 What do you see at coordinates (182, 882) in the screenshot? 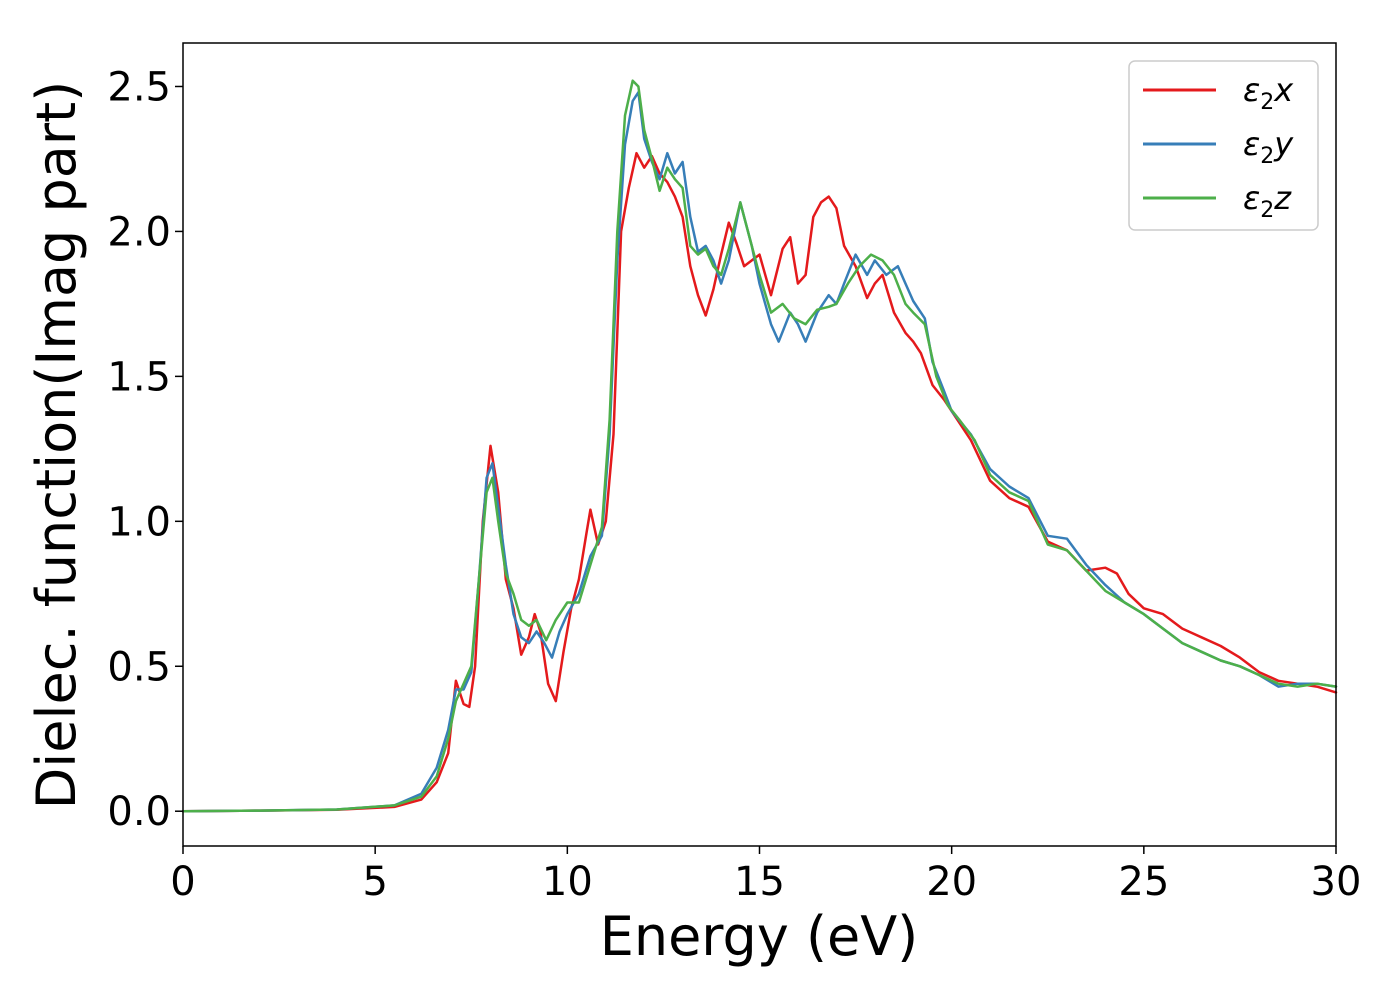
I see `x-tick-label: 0` at bounding box center [182, 882].